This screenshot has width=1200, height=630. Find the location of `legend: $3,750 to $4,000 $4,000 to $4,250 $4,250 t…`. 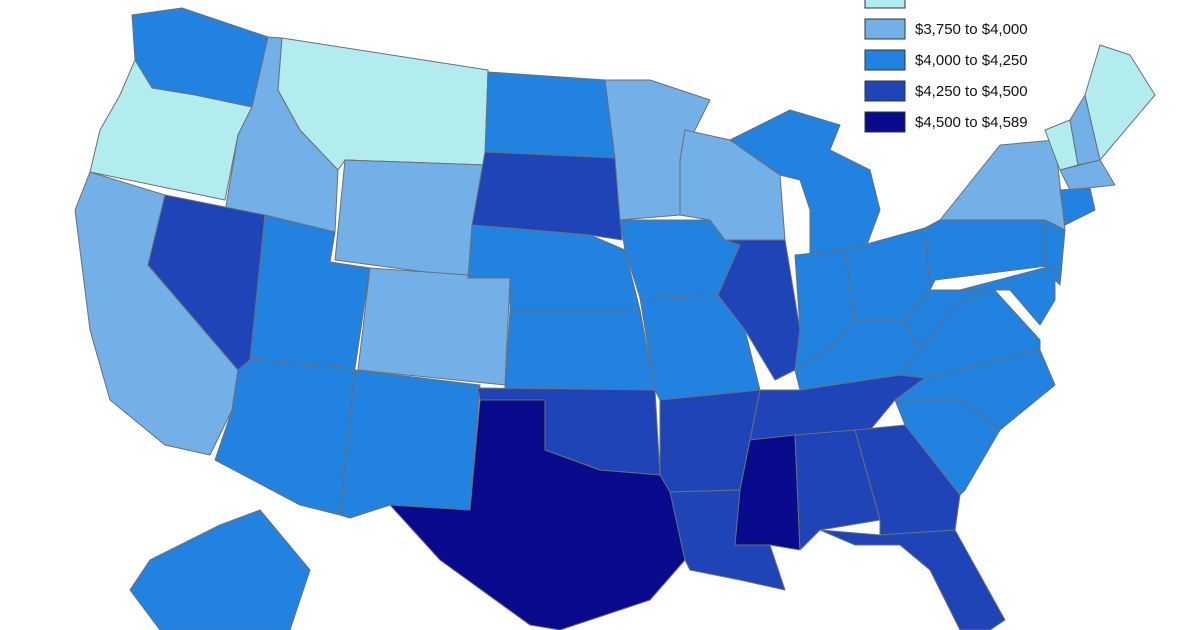

legend: $3,750 to $4,000 $4,000 to $4,250 $4,250 t… is located at coordinates (946, 66).